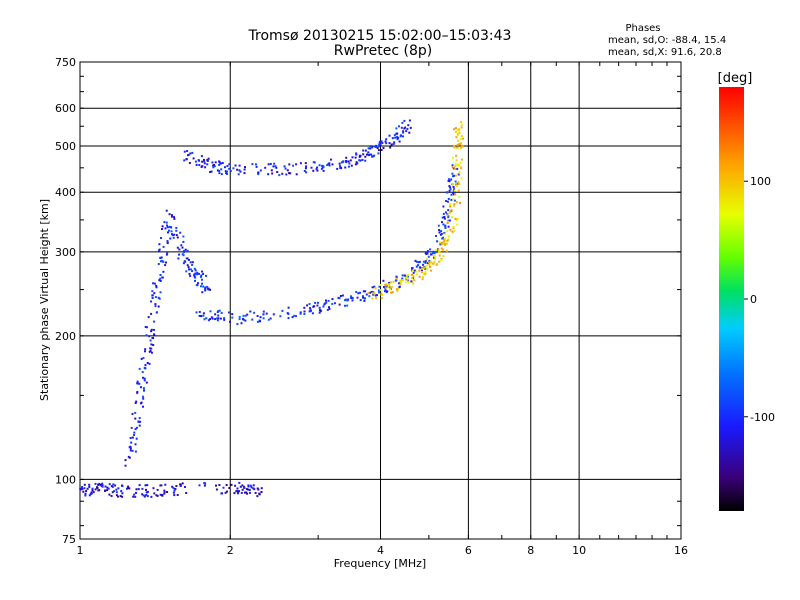 Image resolution: width=800 pixels, height=600 pixels. I want to click on y-tick-label: 100, so click(65, 479).